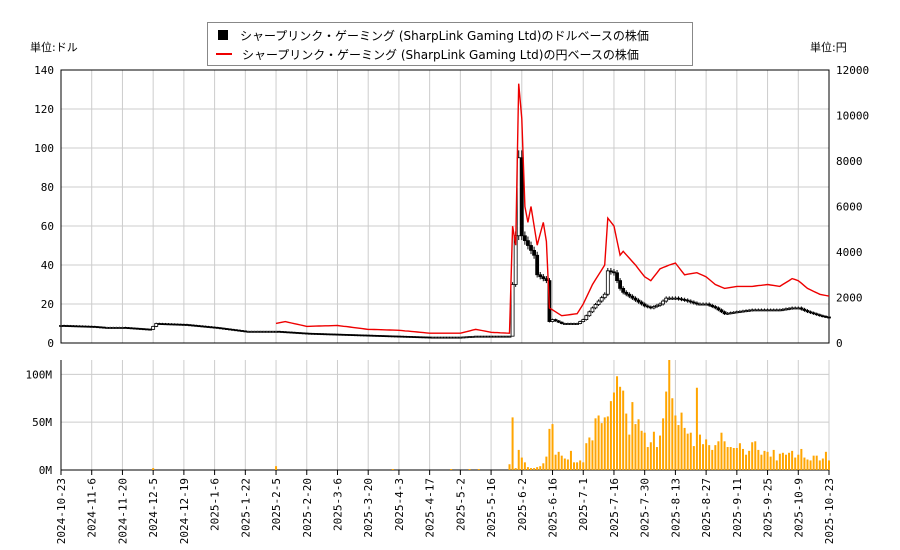 The width and height of the screenshot is (900, 550). I want to click on left-unit-label: 単位:ドル, so click(54, 47).